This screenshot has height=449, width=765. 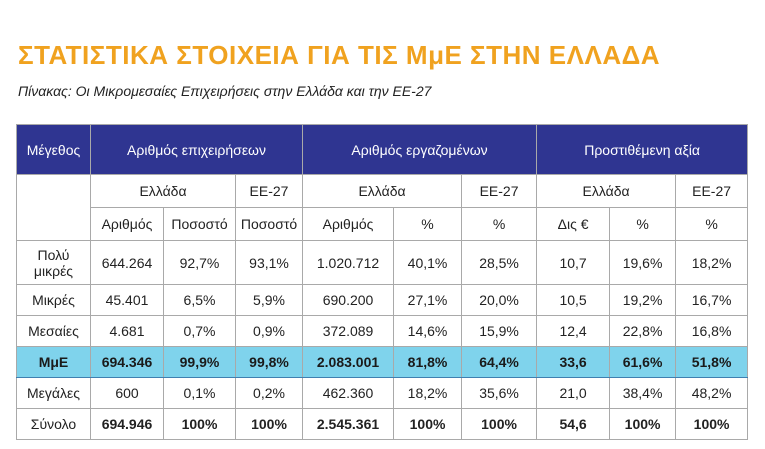 I want to click on header-group-employees: Αριθμός εργαζομένων, so click(x=420, y=149).